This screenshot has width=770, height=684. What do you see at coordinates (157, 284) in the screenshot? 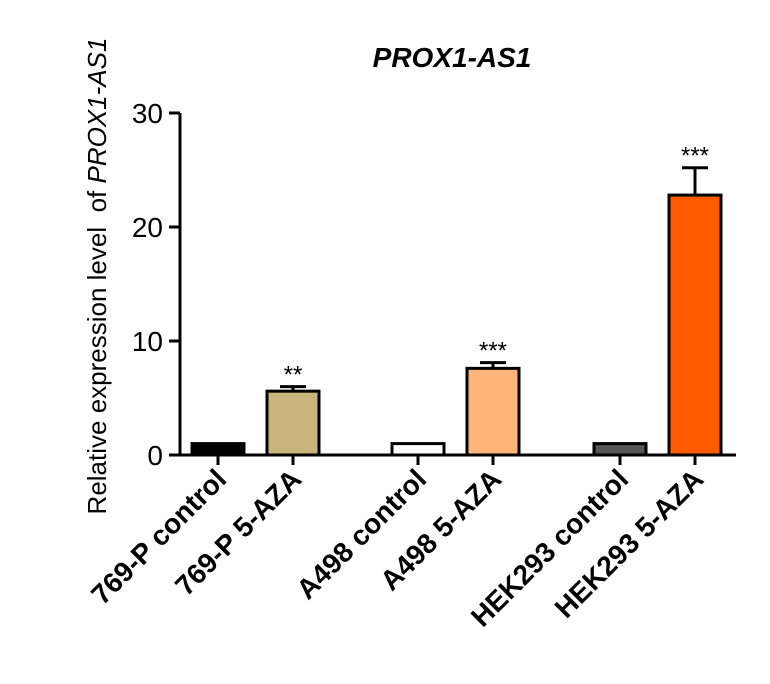
I see `y-axis: 0 10 20 30` at bounding box center [157, 284].